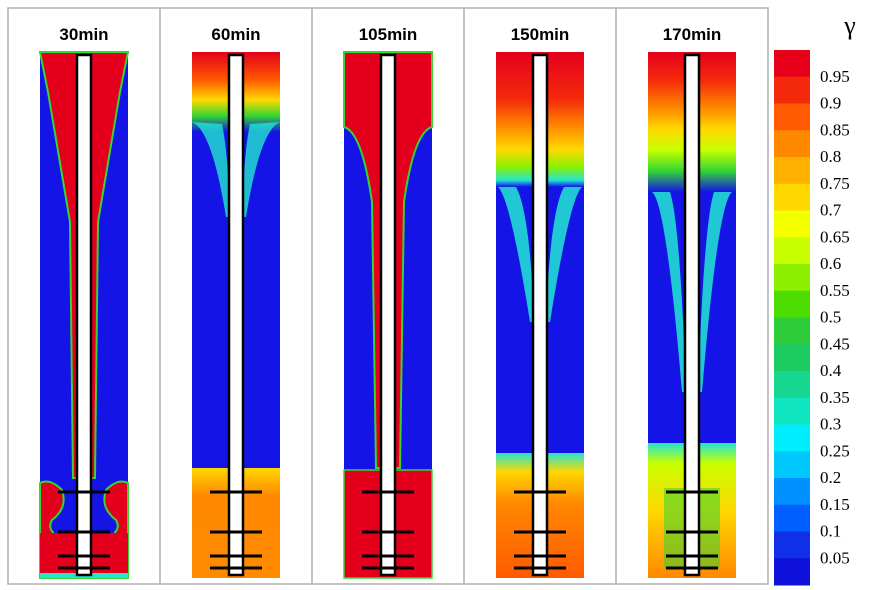 Image resolution: width=876 pixels, height=590 pixels. I want to click on colorbar-tick-label: 0.25, so click(835, 450).